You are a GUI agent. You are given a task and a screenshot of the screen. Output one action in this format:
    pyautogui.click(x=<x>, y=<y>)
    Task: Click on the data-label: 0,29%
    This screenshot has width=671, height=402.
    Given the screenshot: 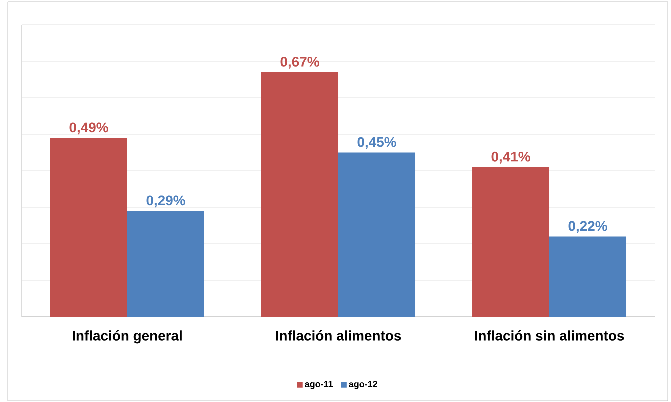 What is the action you would take?
    pyautogui.click(x=166, y=202)
    